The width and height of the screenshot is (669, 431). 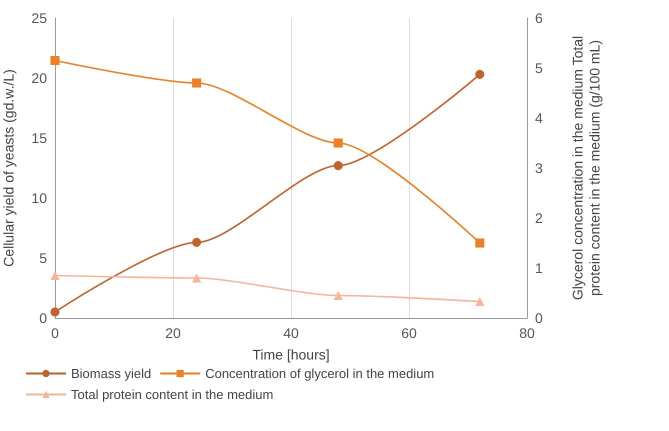 I want to click on x-tick-label: 60, so click(x=409, y=333).